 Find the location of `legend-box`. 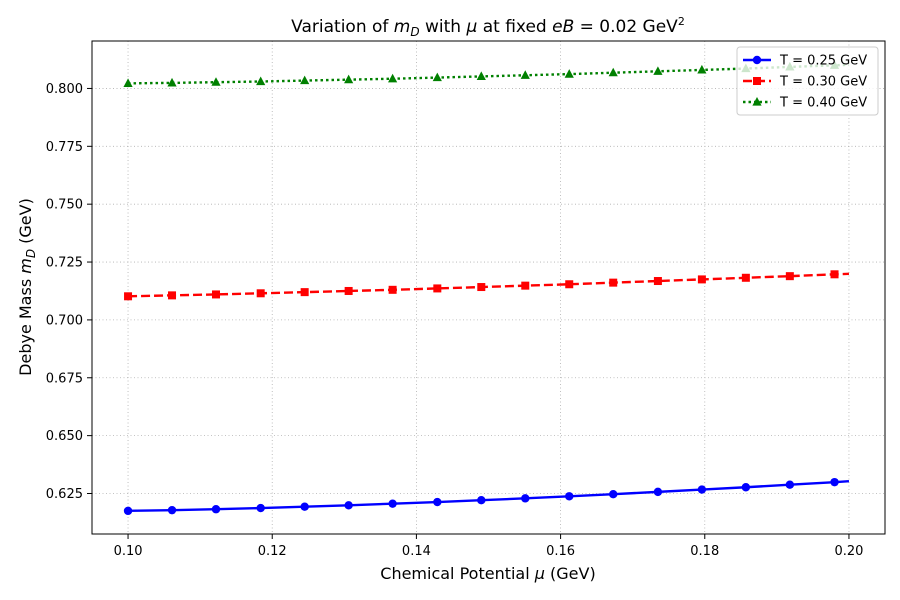

legend-box is located at coordinates (807, 81).